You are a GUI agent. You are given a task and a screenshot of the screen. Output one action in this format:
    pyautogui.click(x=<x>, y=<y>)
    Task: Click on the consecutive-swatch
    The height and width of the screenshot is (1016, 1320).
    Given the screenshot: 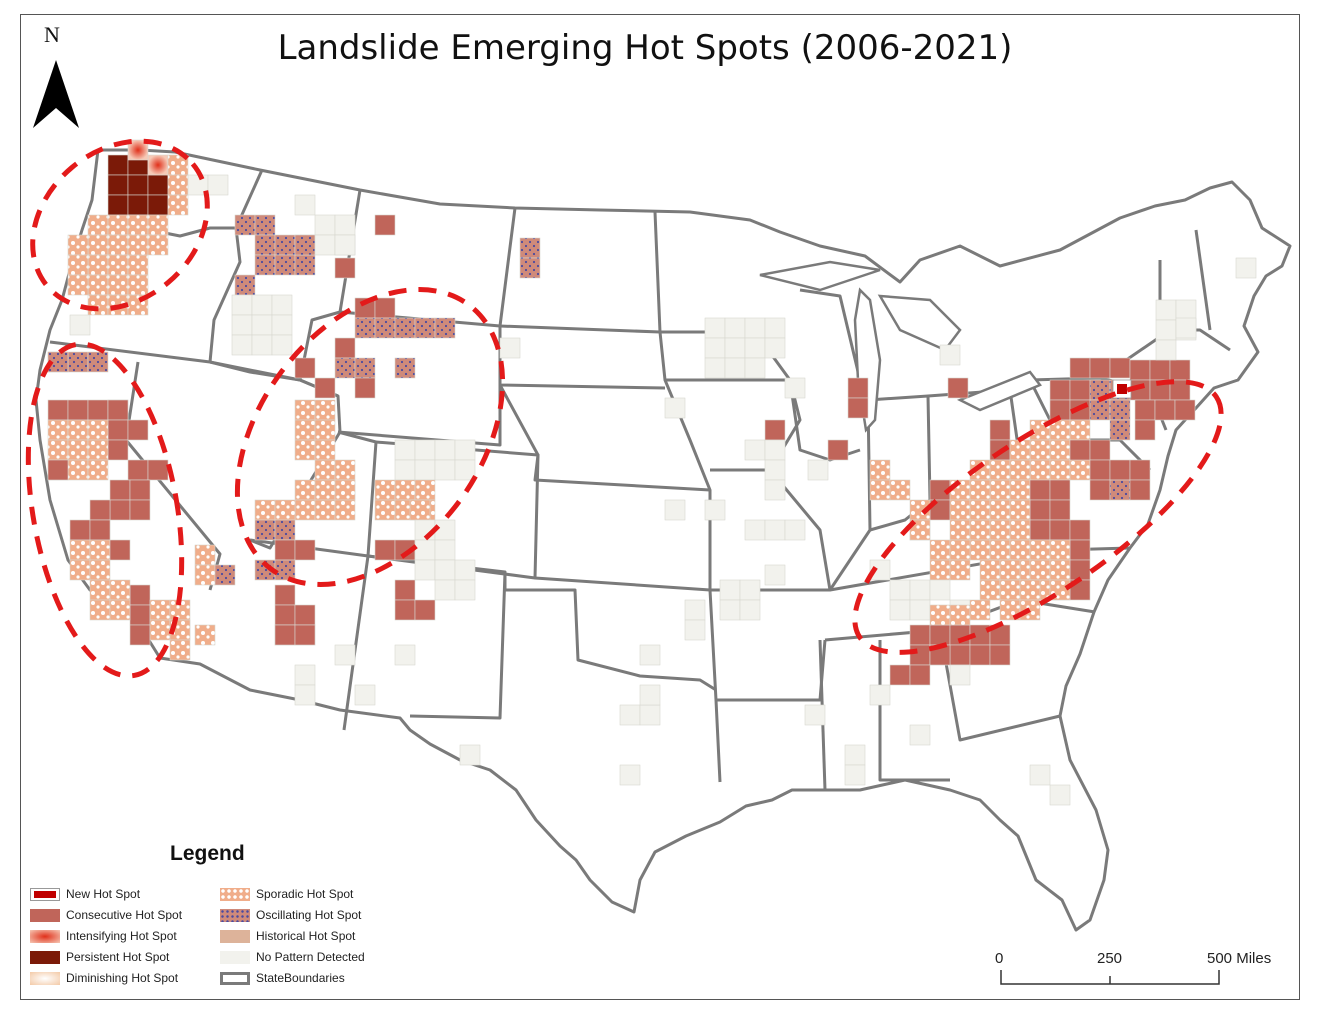 What is the action you would take?
    pyautogui.click(x=45, y=915)
    